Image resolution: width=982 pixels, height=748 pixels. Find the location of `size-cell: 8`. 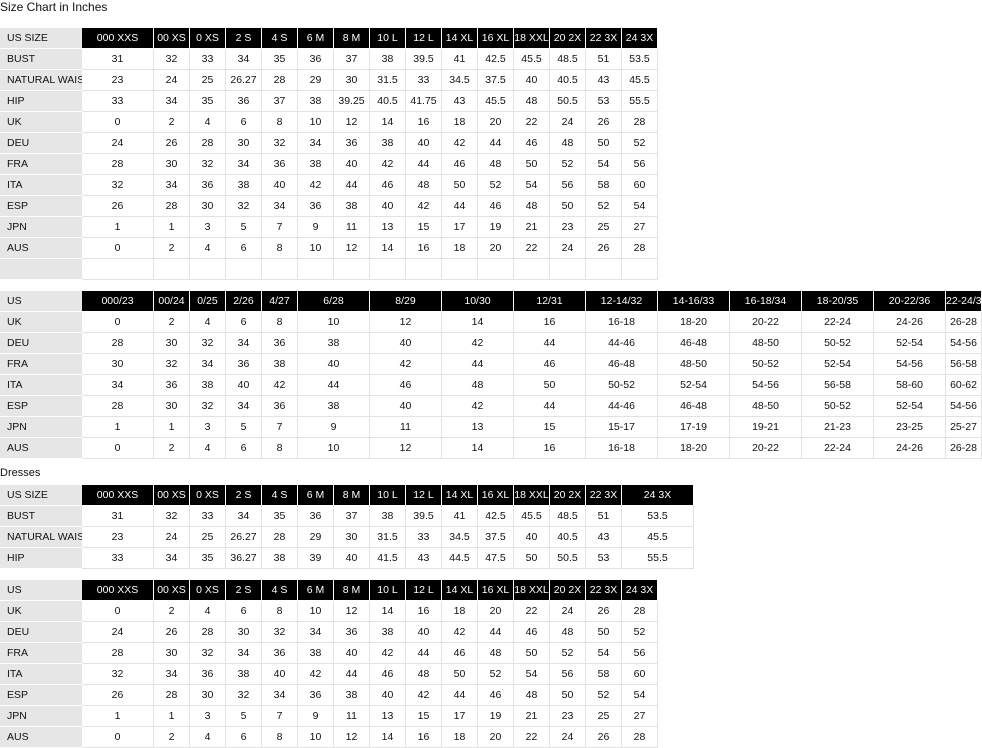

size-cell: 8 is located at coordinates (280, 448).